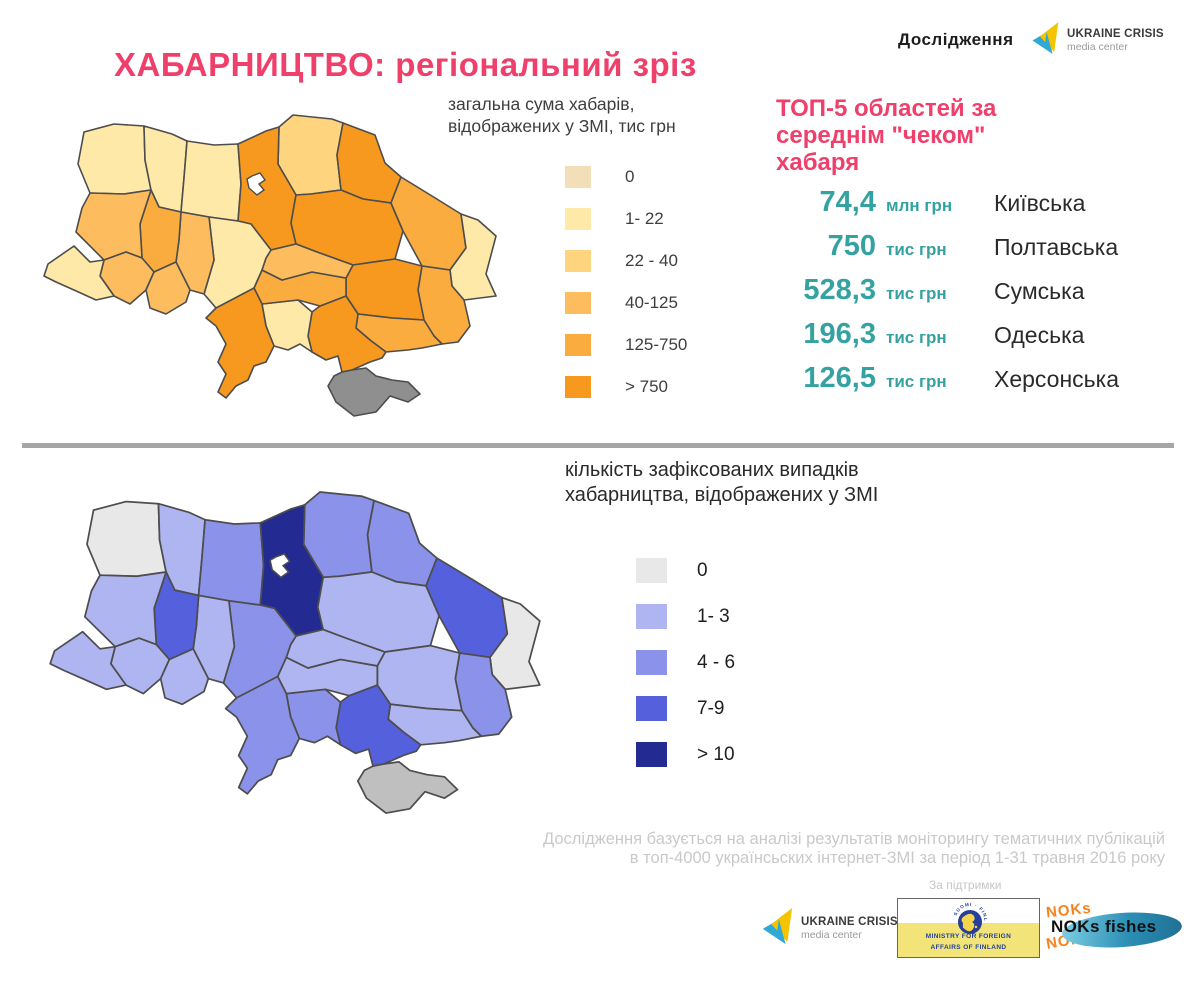  What do you see at coordinates (598, 445) in the screenshot?
I see `section-divider` at bounding box center [598, 445].